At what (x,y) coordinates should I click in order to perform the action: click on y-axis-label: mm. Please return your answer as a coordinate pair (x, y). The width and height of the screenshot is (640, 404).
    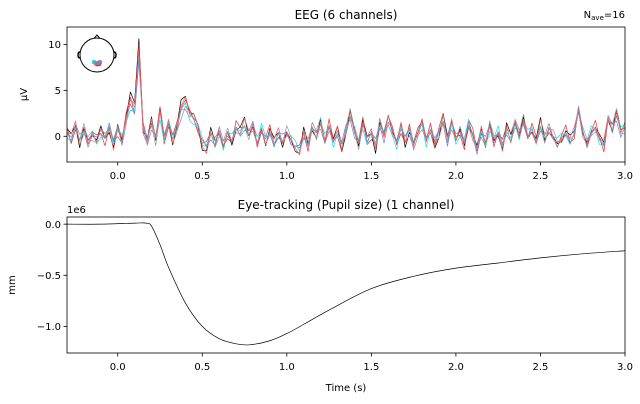
    Looking at the image, I should click on (12, 284).